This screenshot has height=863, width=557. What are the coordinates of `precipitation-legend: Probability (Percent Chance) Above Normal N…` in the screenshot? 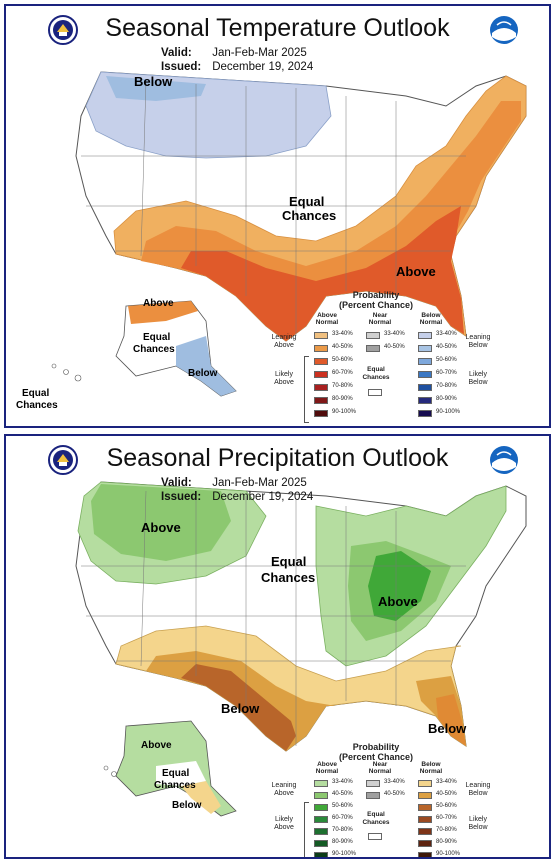 It's located at (368, 799).